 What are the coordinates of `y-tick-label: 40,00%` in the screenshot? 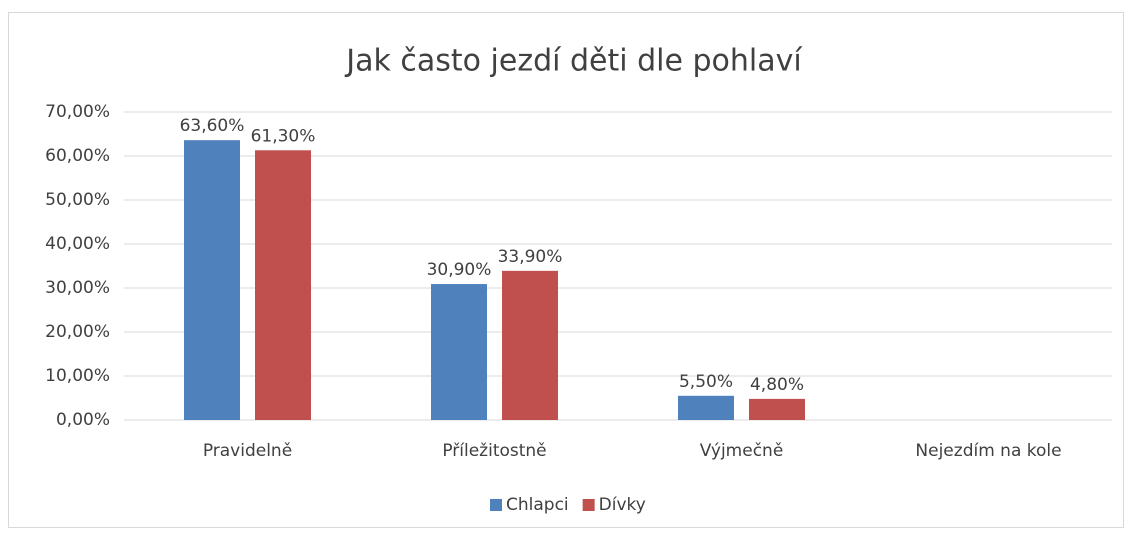 It's located at (77, 244).